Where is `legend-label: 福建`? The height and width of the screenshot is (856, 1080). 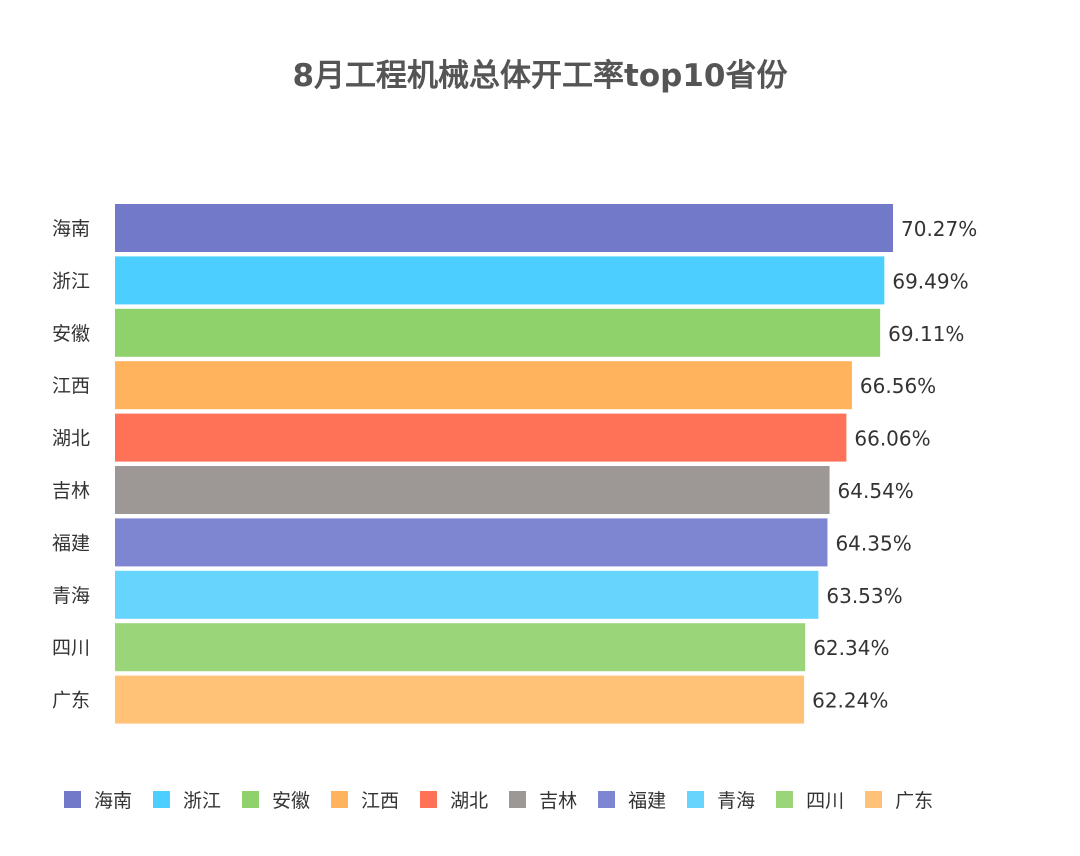 legend-label: 福建 is located at coordinates (647, 800).